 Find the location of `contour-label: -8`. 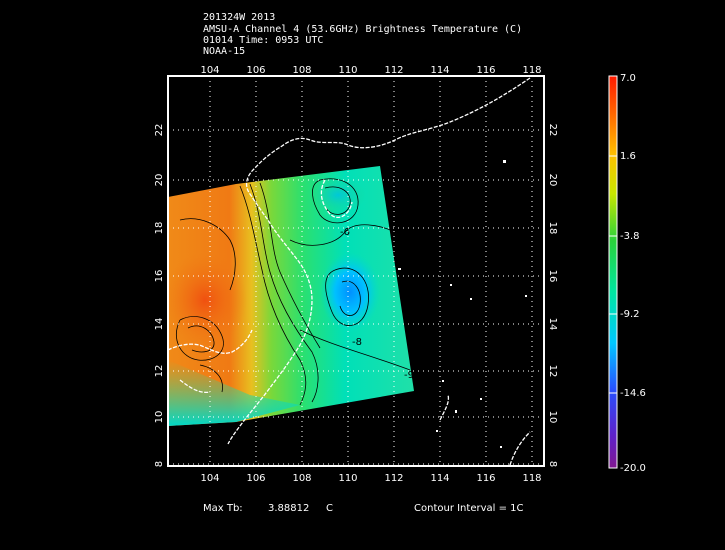

contour-label: -8 is located at coordinates (357, 342).